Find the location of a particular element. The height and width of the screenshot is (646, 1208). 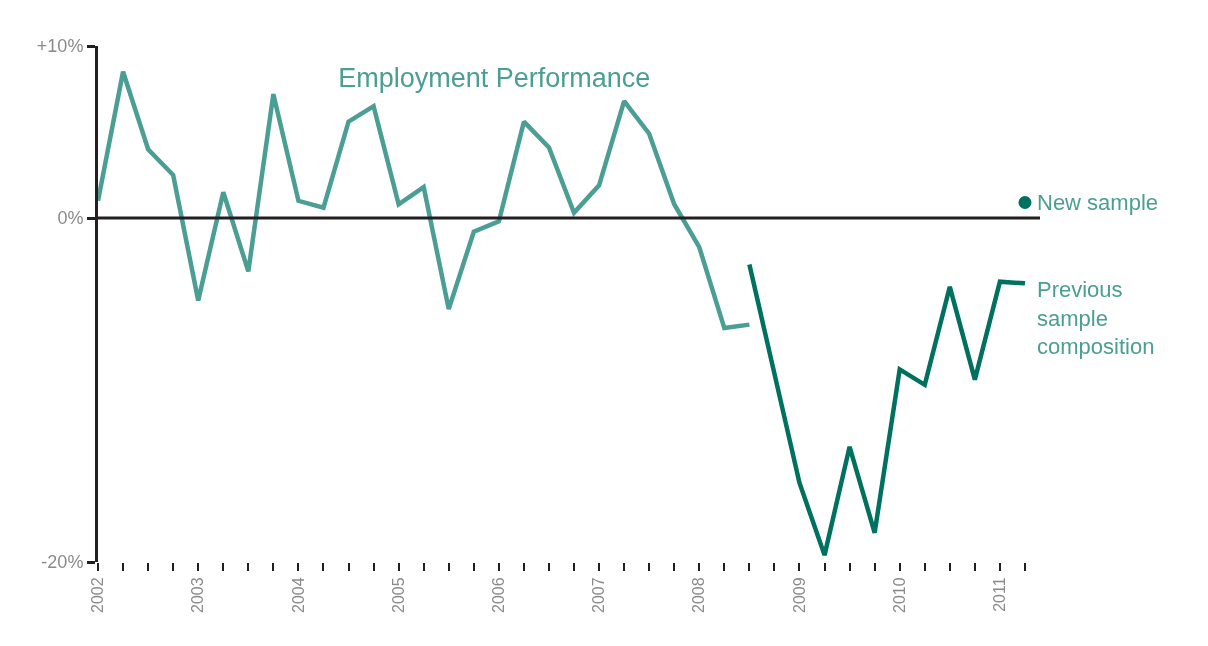

x-tick-label: 2004 is located at coordinates (298, 595).